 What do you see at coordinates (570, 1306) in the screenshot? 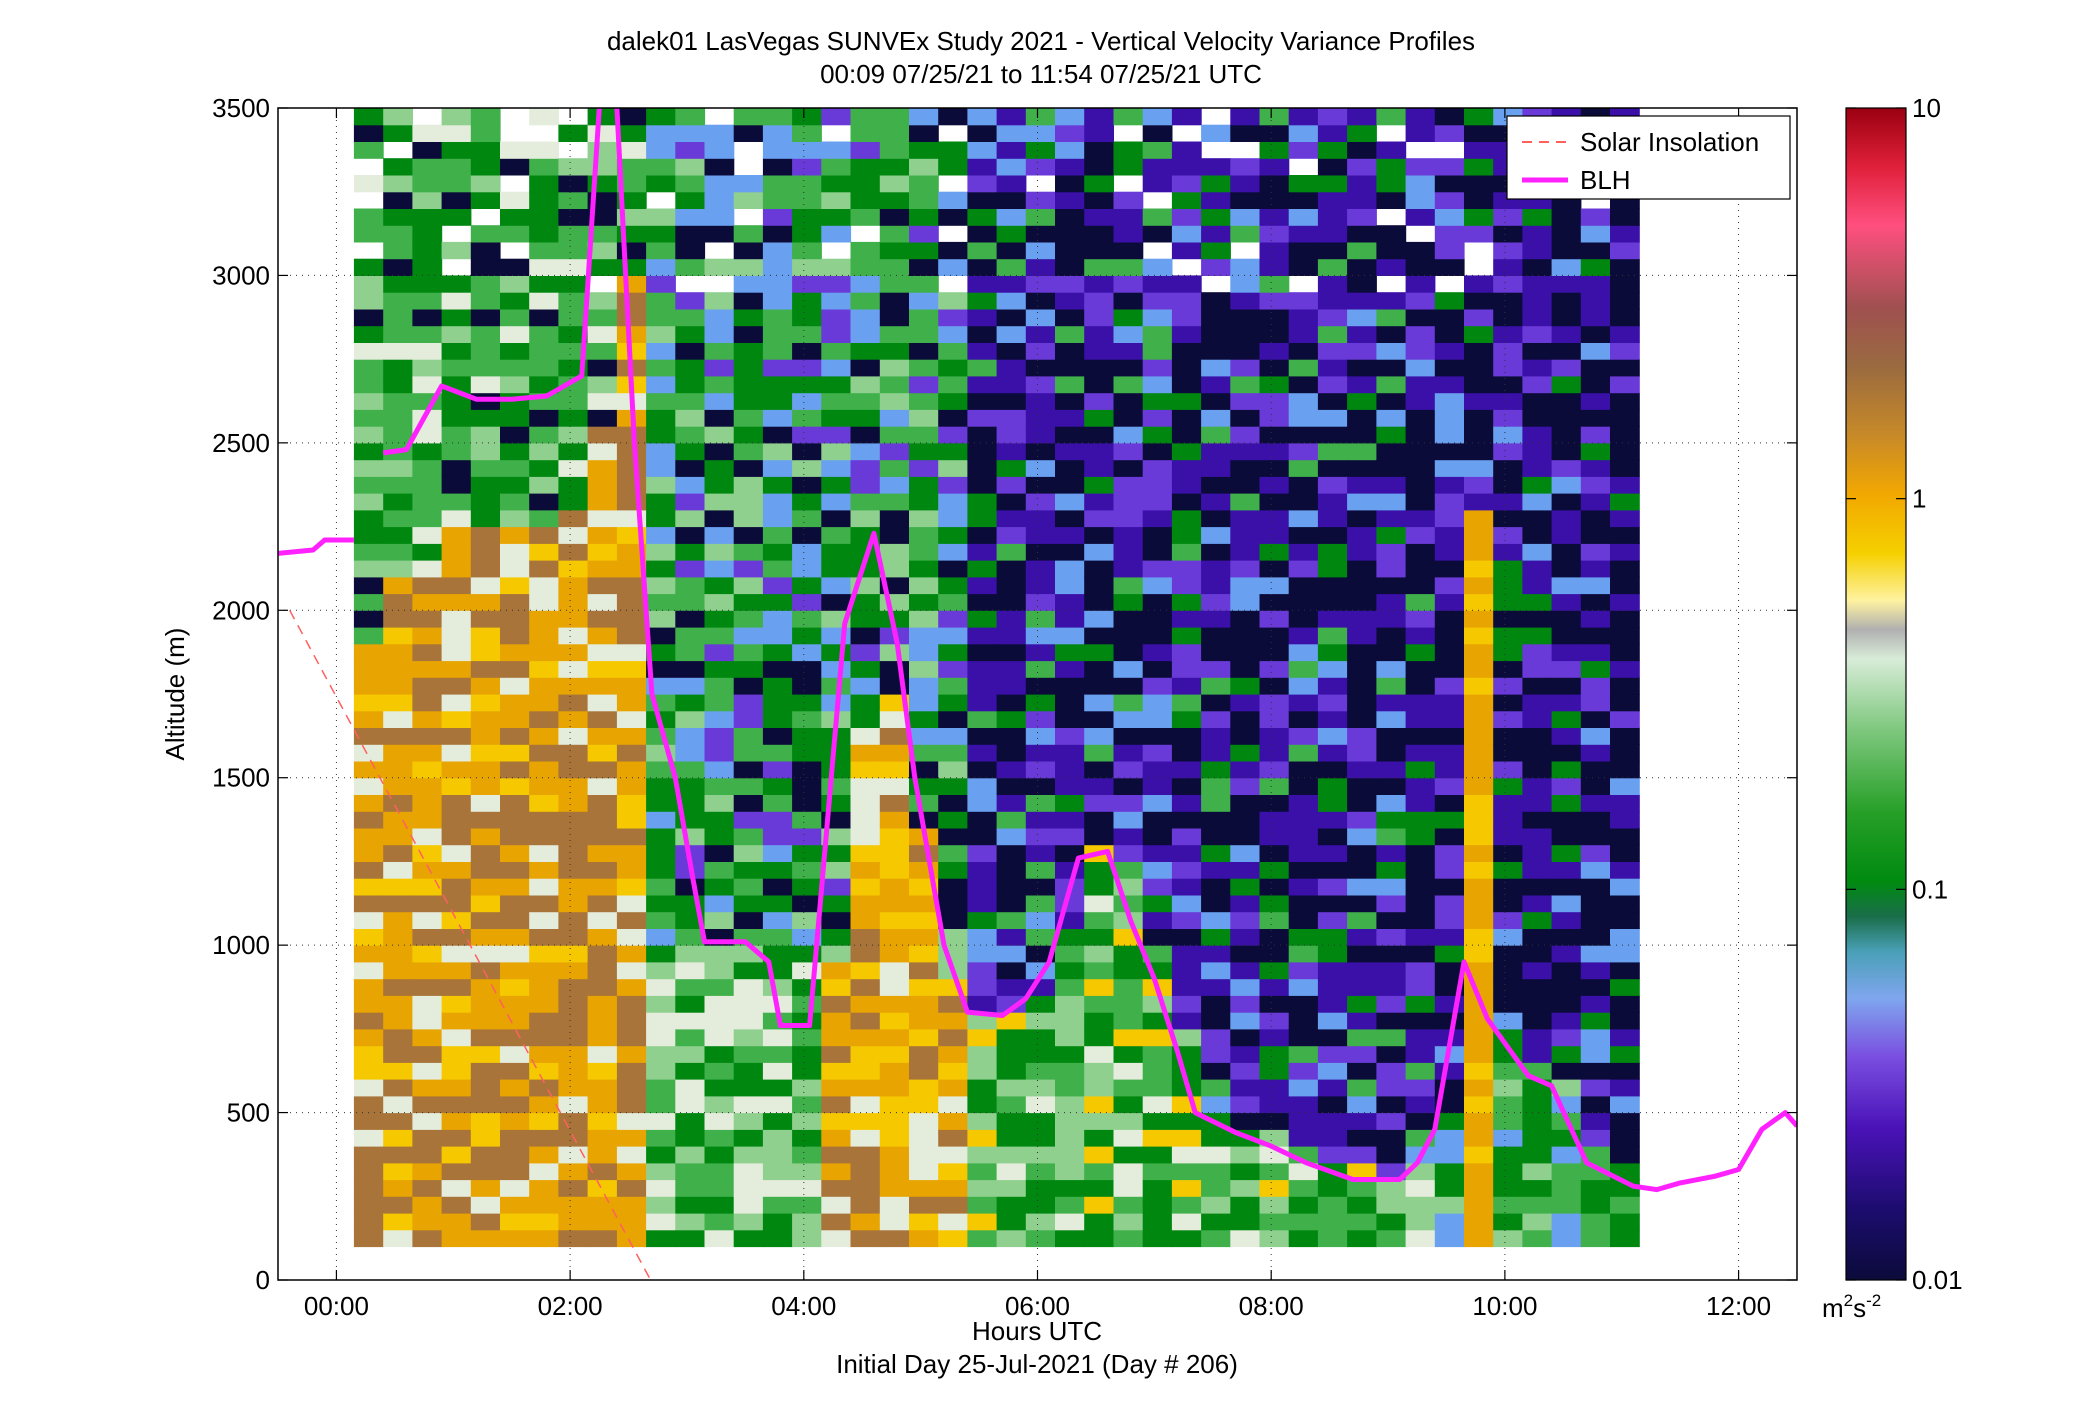
I see `x-tick-label: 02:00` at bounding box center [570, 1306].